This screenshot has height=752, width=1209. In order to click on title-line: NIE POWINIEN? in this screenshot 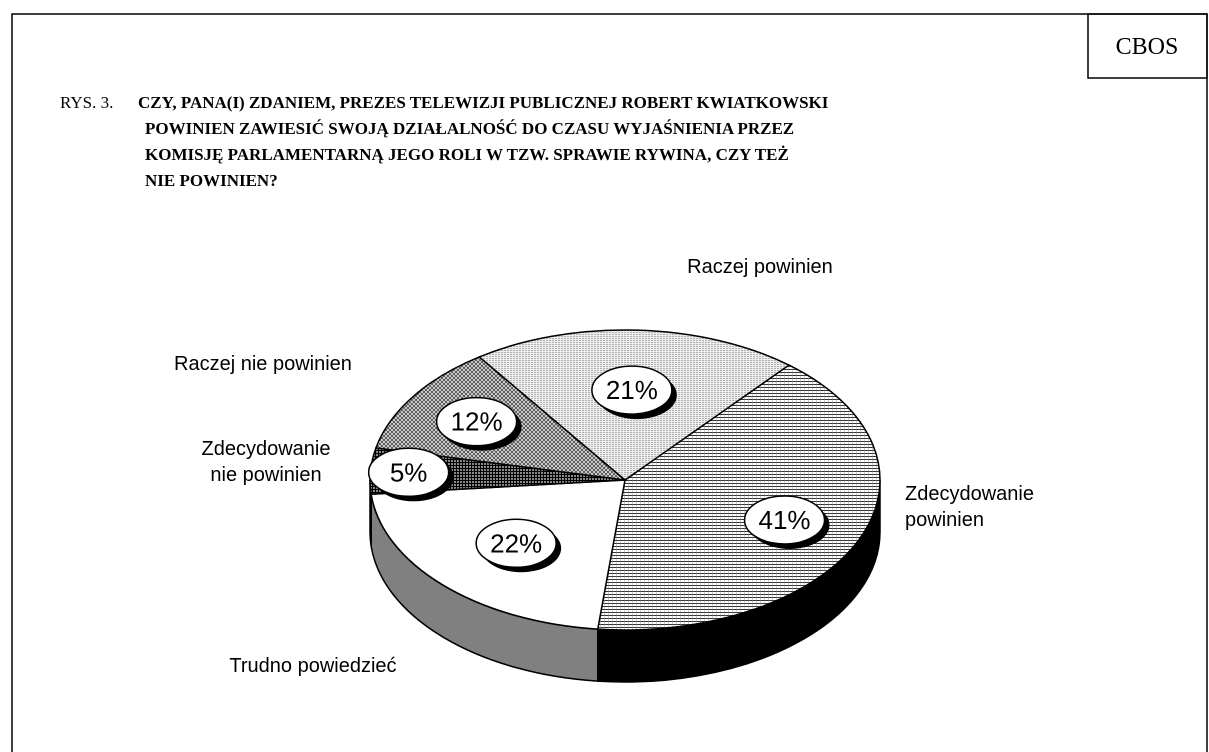, I will do `click(211, 180)`.